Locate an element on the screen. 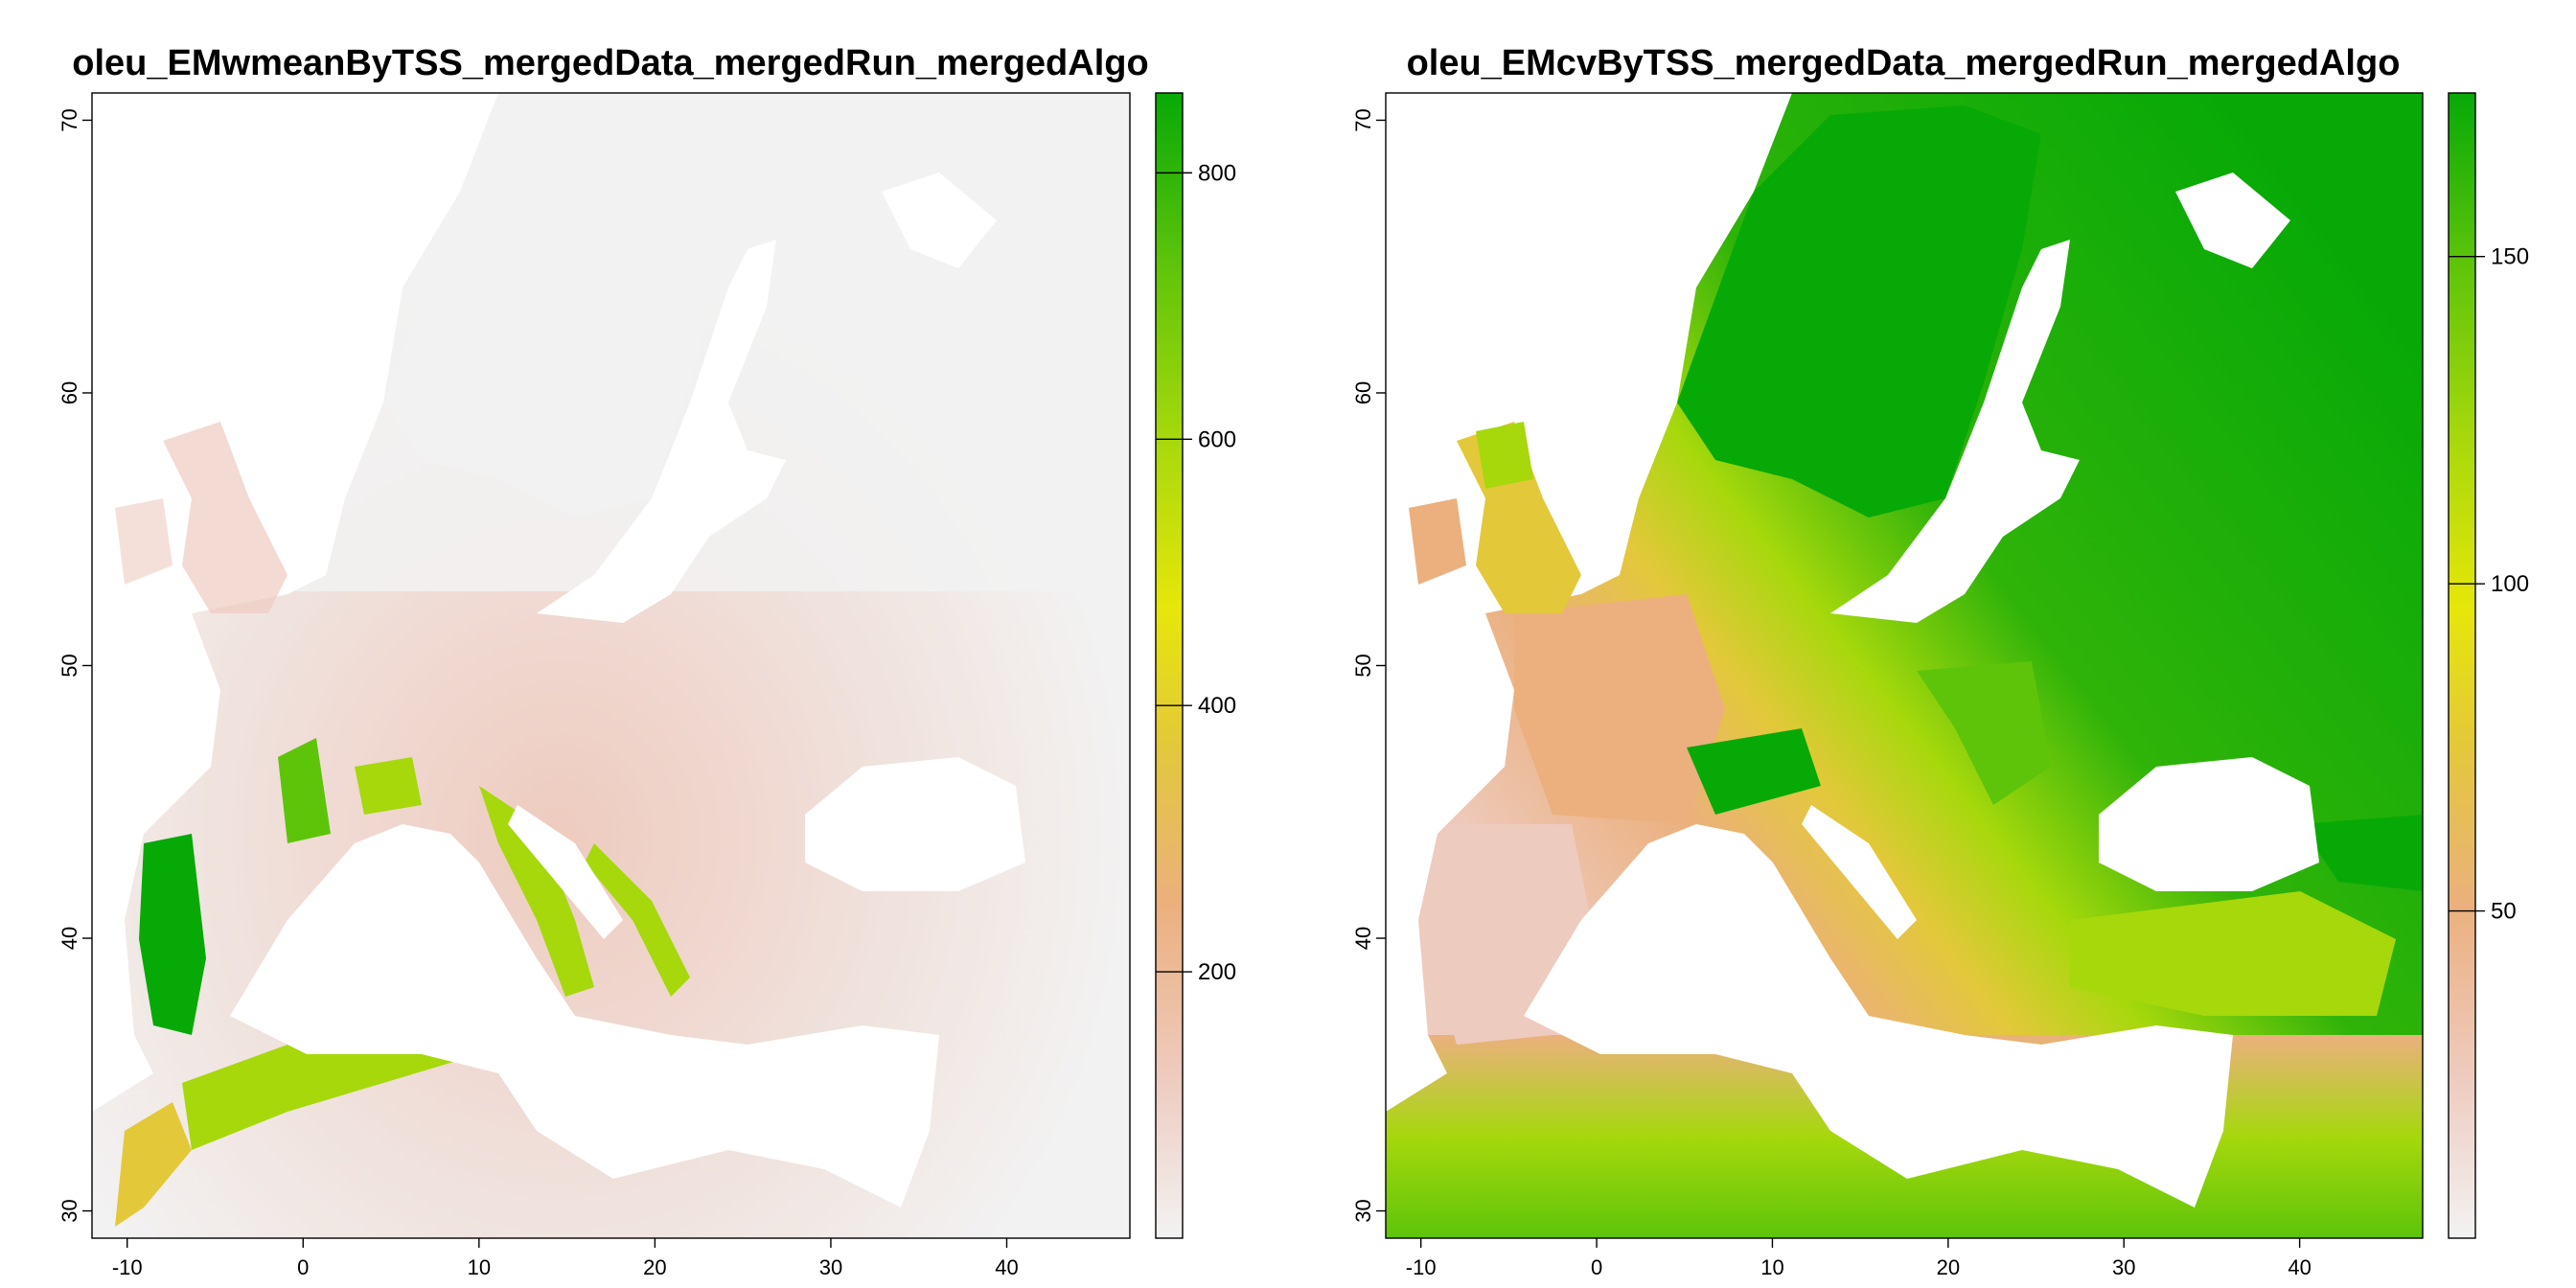 The image size is (2576, 1288). colorbar: 200 400 600 800 is located at coordinates (1195, 665).